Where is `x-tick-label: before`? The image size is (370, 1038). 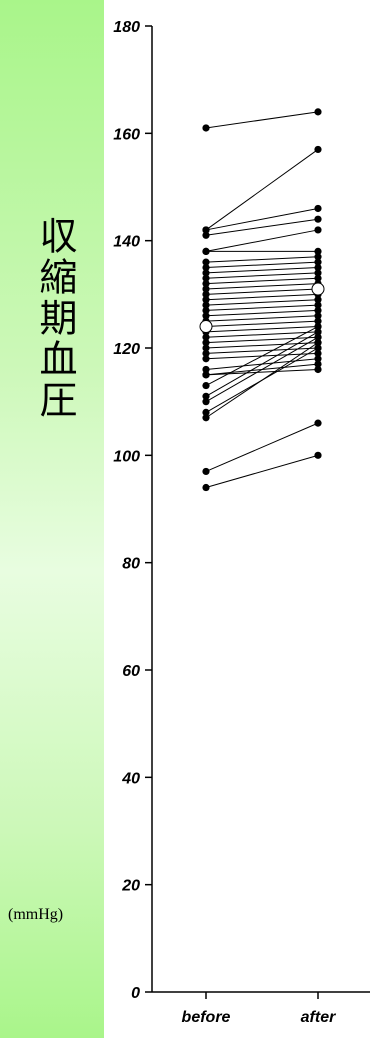 x-tick-label: before is located at coordinates (206, 1017).